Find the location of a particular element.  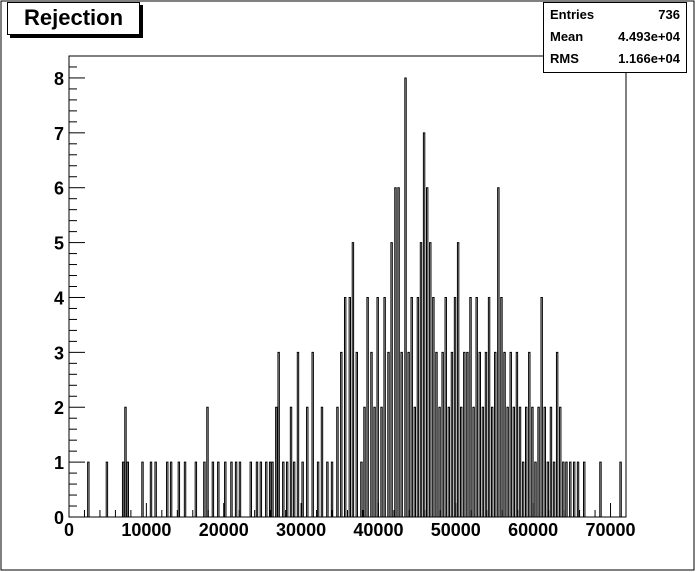

stat-value-rms: 1.166e+04 is located at coordinates (649, 58).